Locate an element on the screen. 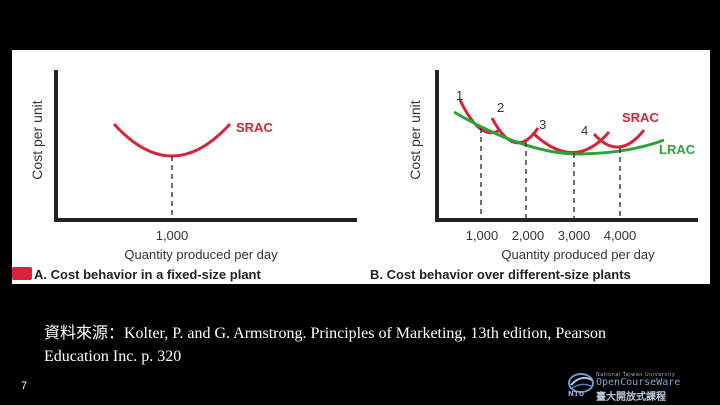  panel-a-badge-icon is located at coordinates (22, 273).